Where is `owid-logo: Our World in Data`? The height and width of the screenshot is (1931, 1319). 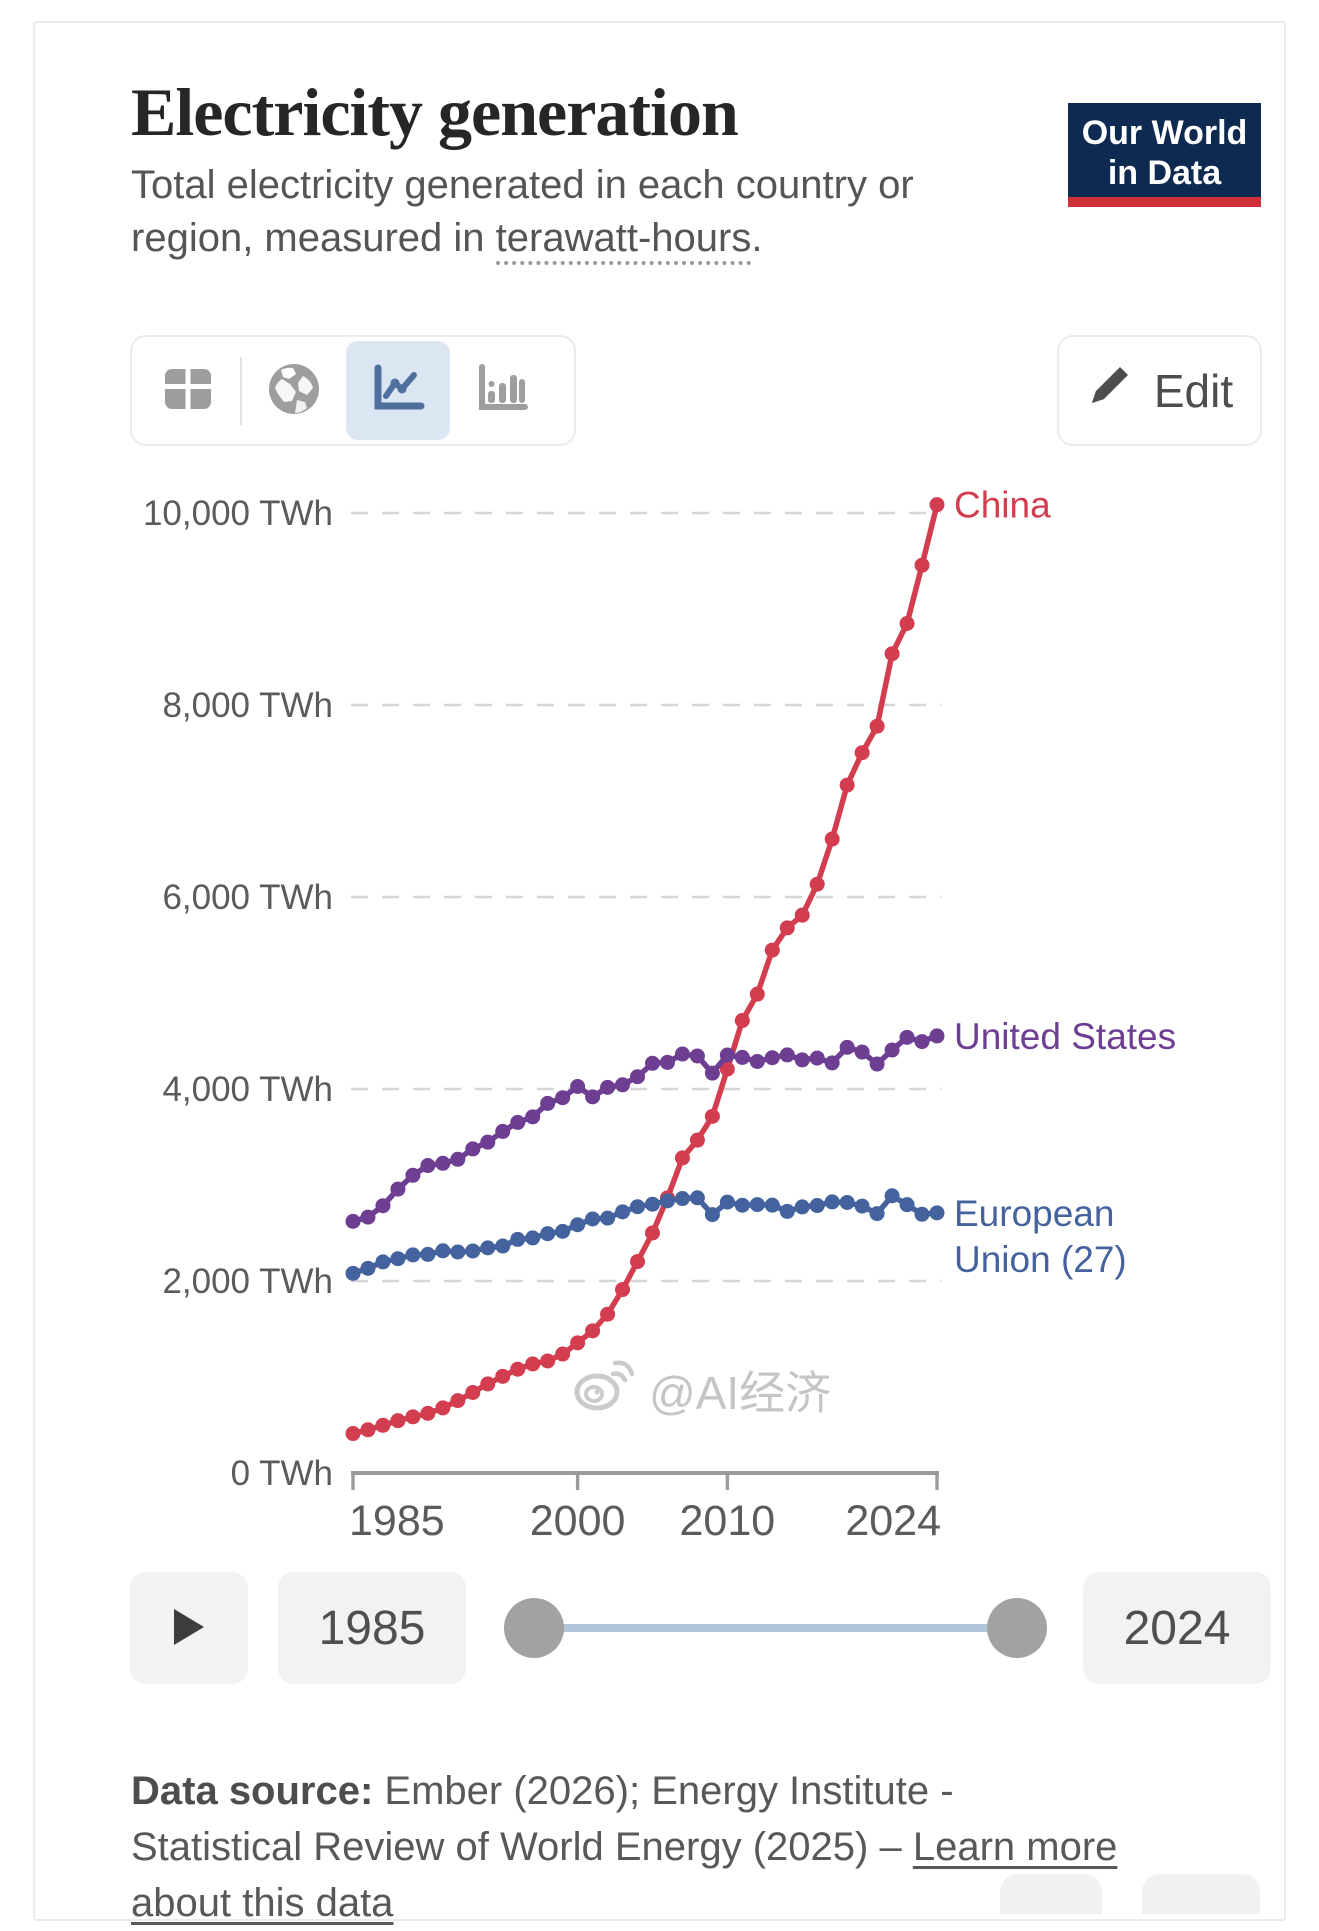
owid-logo: Our World in Data is located at coordinates (1164, 155).